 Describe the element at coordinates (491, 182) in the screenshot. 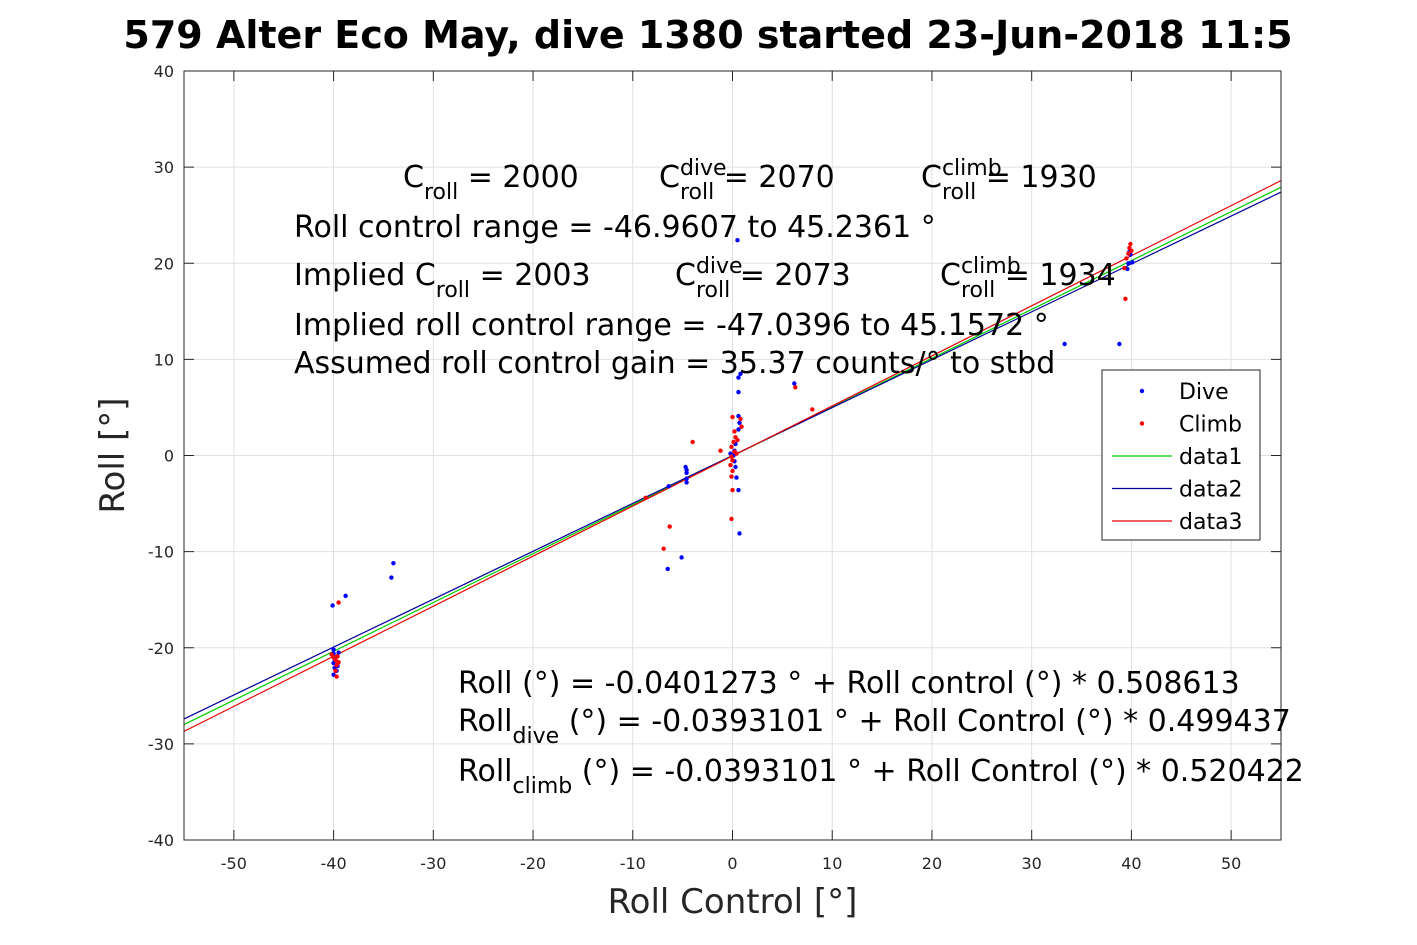

I see `annotation-line: Croll = 2000` at that location.